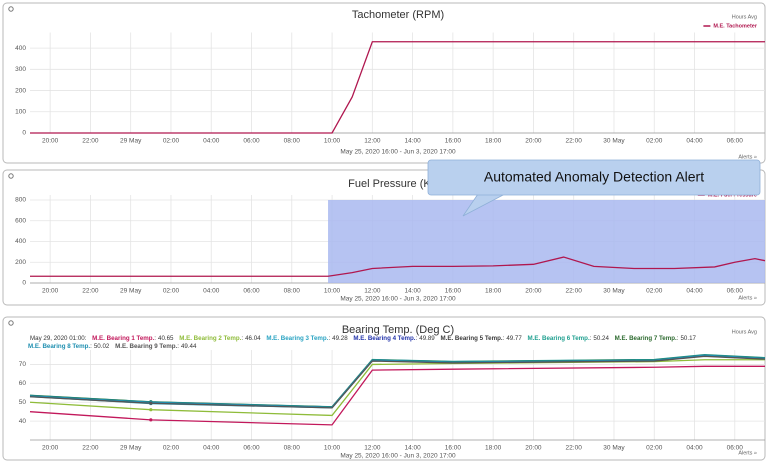  What do you see at coordinates (297, 338) in the screenshot?
I see `tooltip-series-name: M.E. Bearing 3 Temp.` at bounding box center [297, 338].